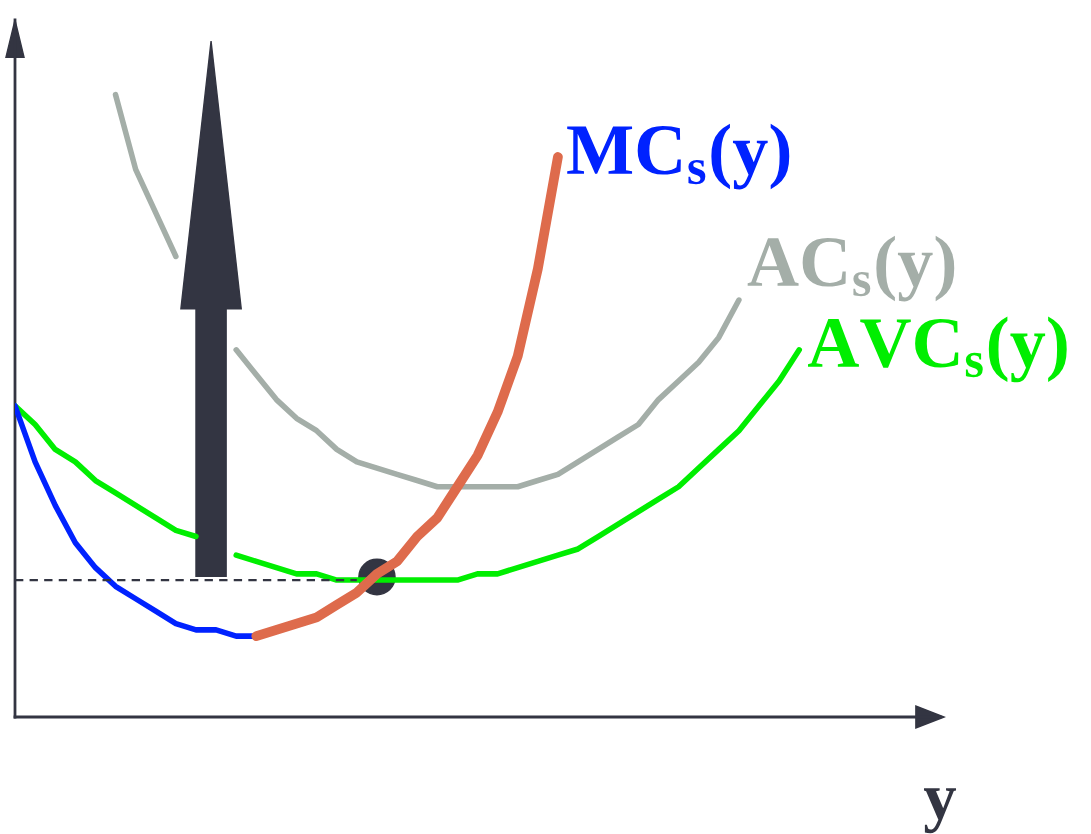  Describe the element at coordinates (940, 811) in the screenshot. I see `x-axis-title: y` at that location.